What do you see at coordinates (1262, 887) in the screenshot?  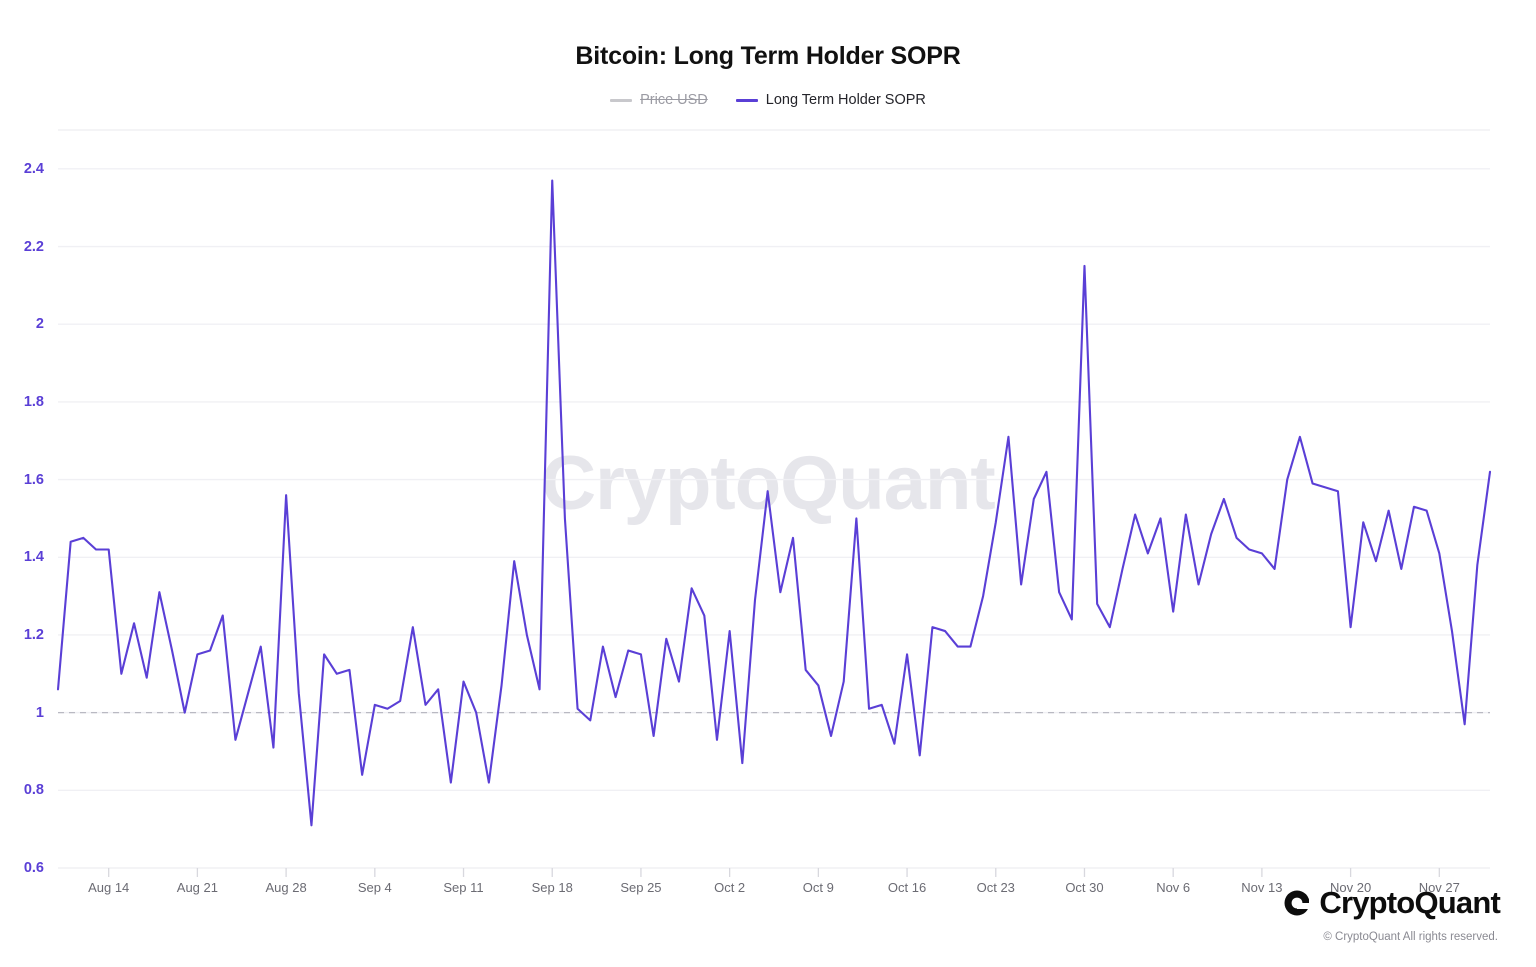 I see `x-tick-label-13: Nov 13` at bounding box center [1262, 887].